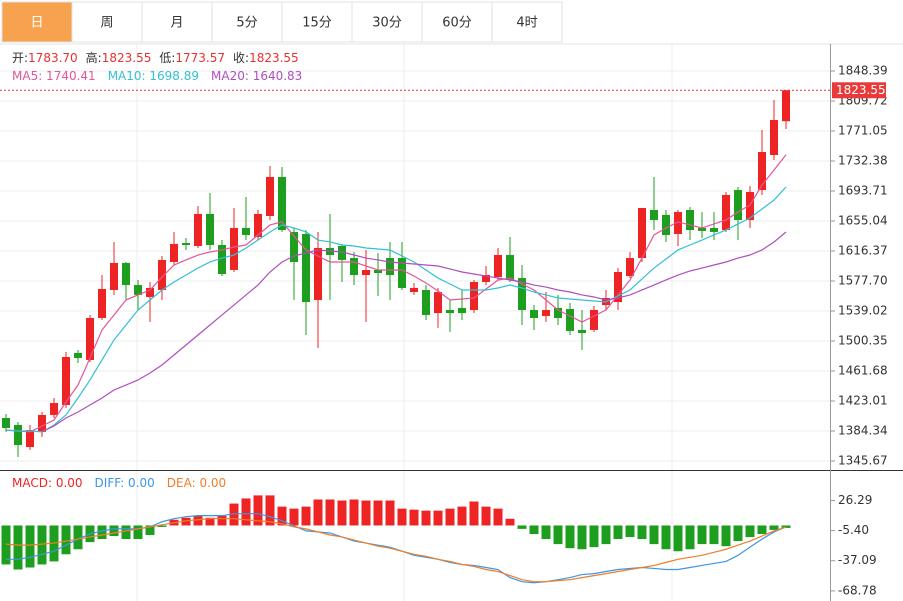 This screenshot has height=601, width=903. I want to click on legend-entry: MA5: 1740.41, so click(54, 76).